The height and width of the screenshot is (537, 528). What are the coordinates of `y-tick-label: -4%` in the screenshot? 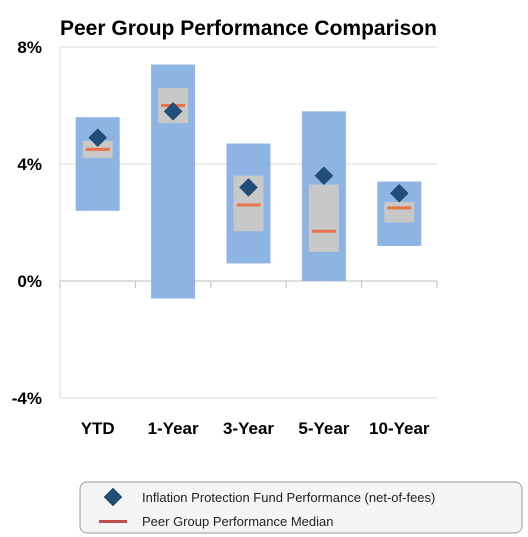 It's located at (27, 398).